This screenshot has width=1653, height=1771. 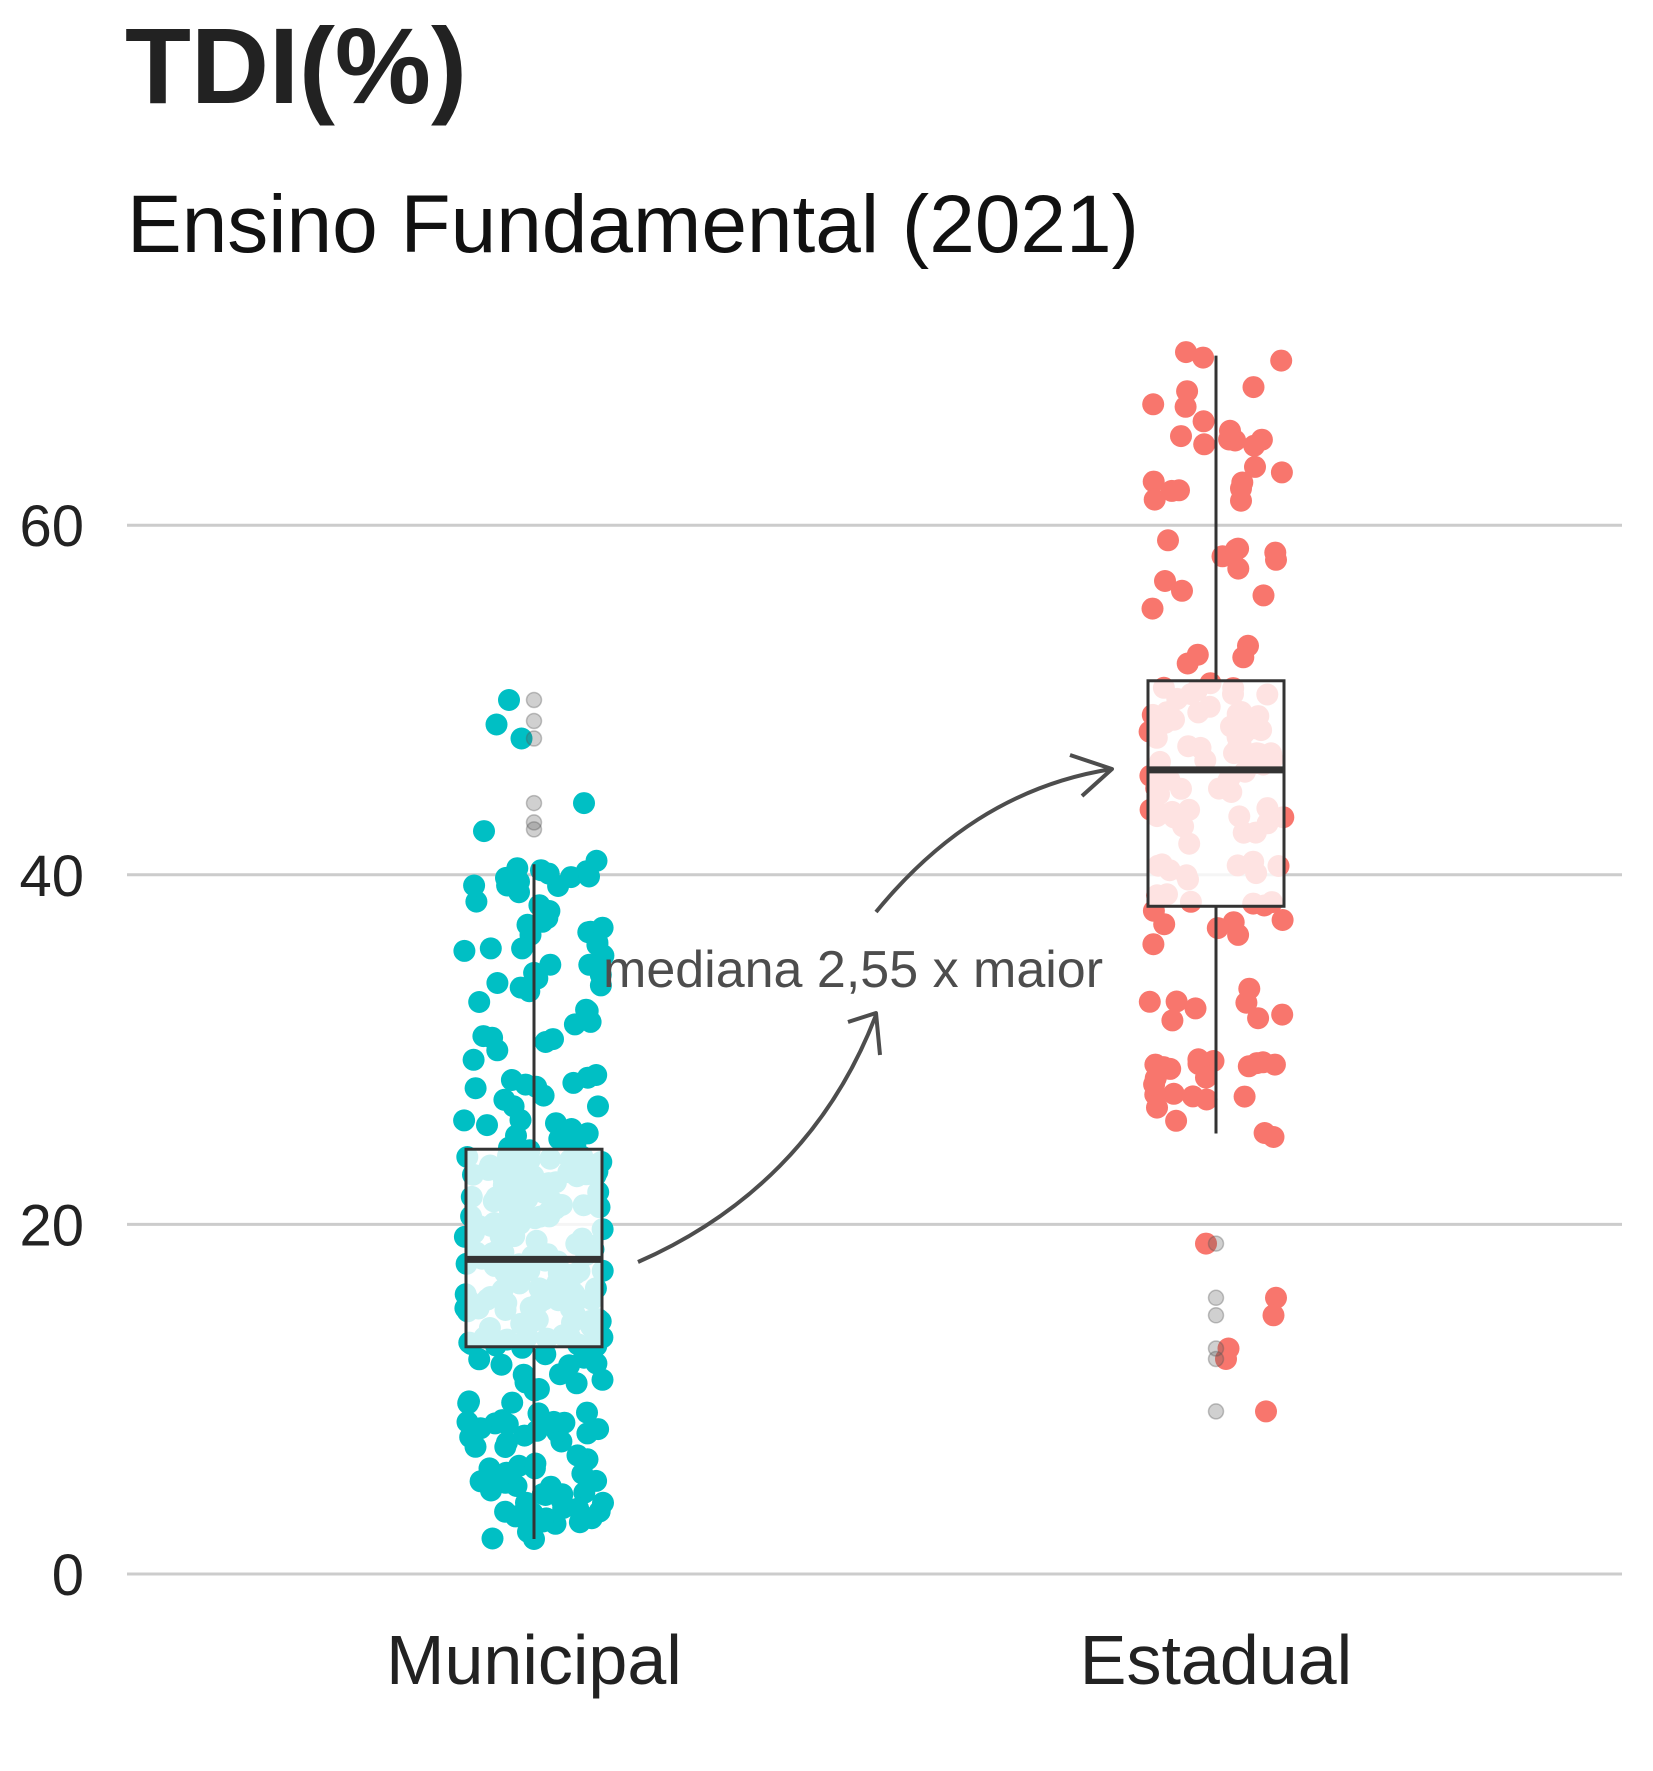 What do you see at coordinates (1091, 775) in the screenshot?
I see `annotation-arrowhead-upper` at bounding box center [1091, 775].